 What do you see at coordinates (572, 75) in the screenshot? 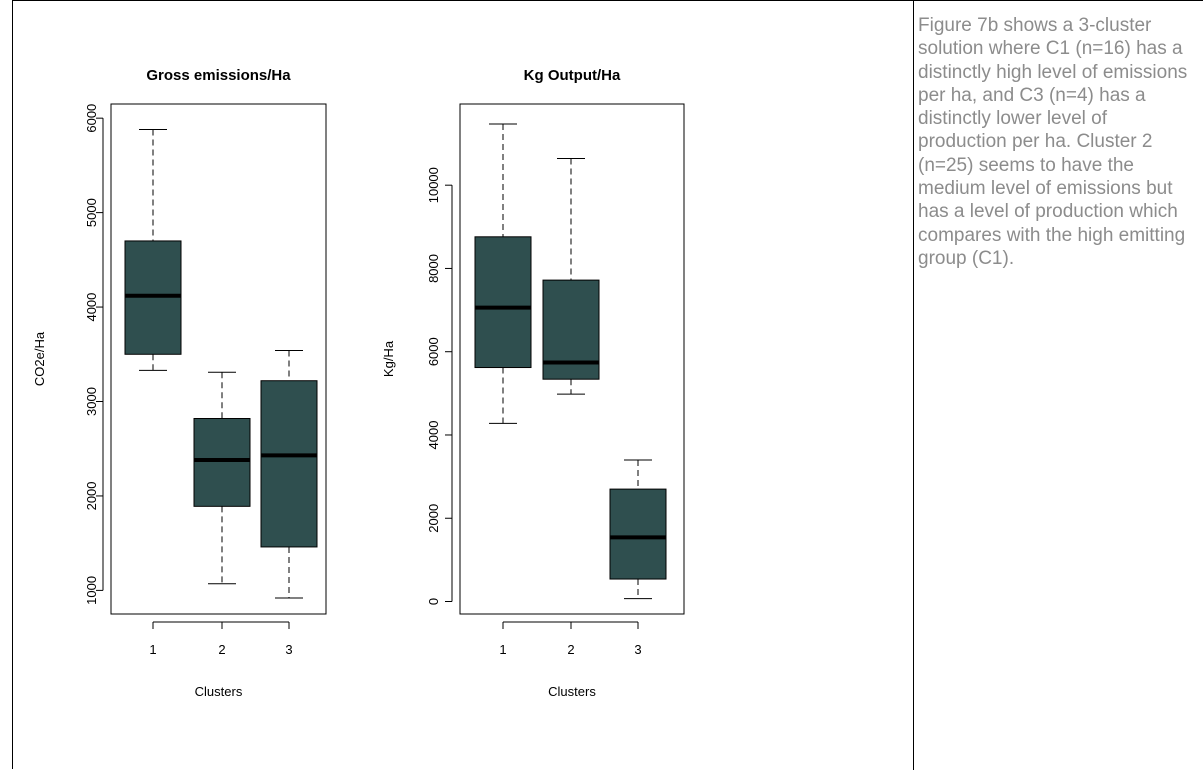
I see `chart-title: Kg Output/Ha` at bounding box center [572, 75].